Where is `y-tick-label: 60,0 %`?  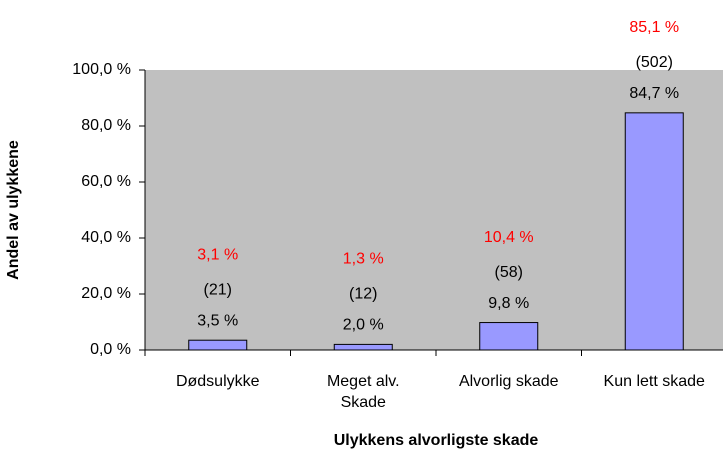
y-tick-label: 60,0 % is located at coordinates (106, 181).